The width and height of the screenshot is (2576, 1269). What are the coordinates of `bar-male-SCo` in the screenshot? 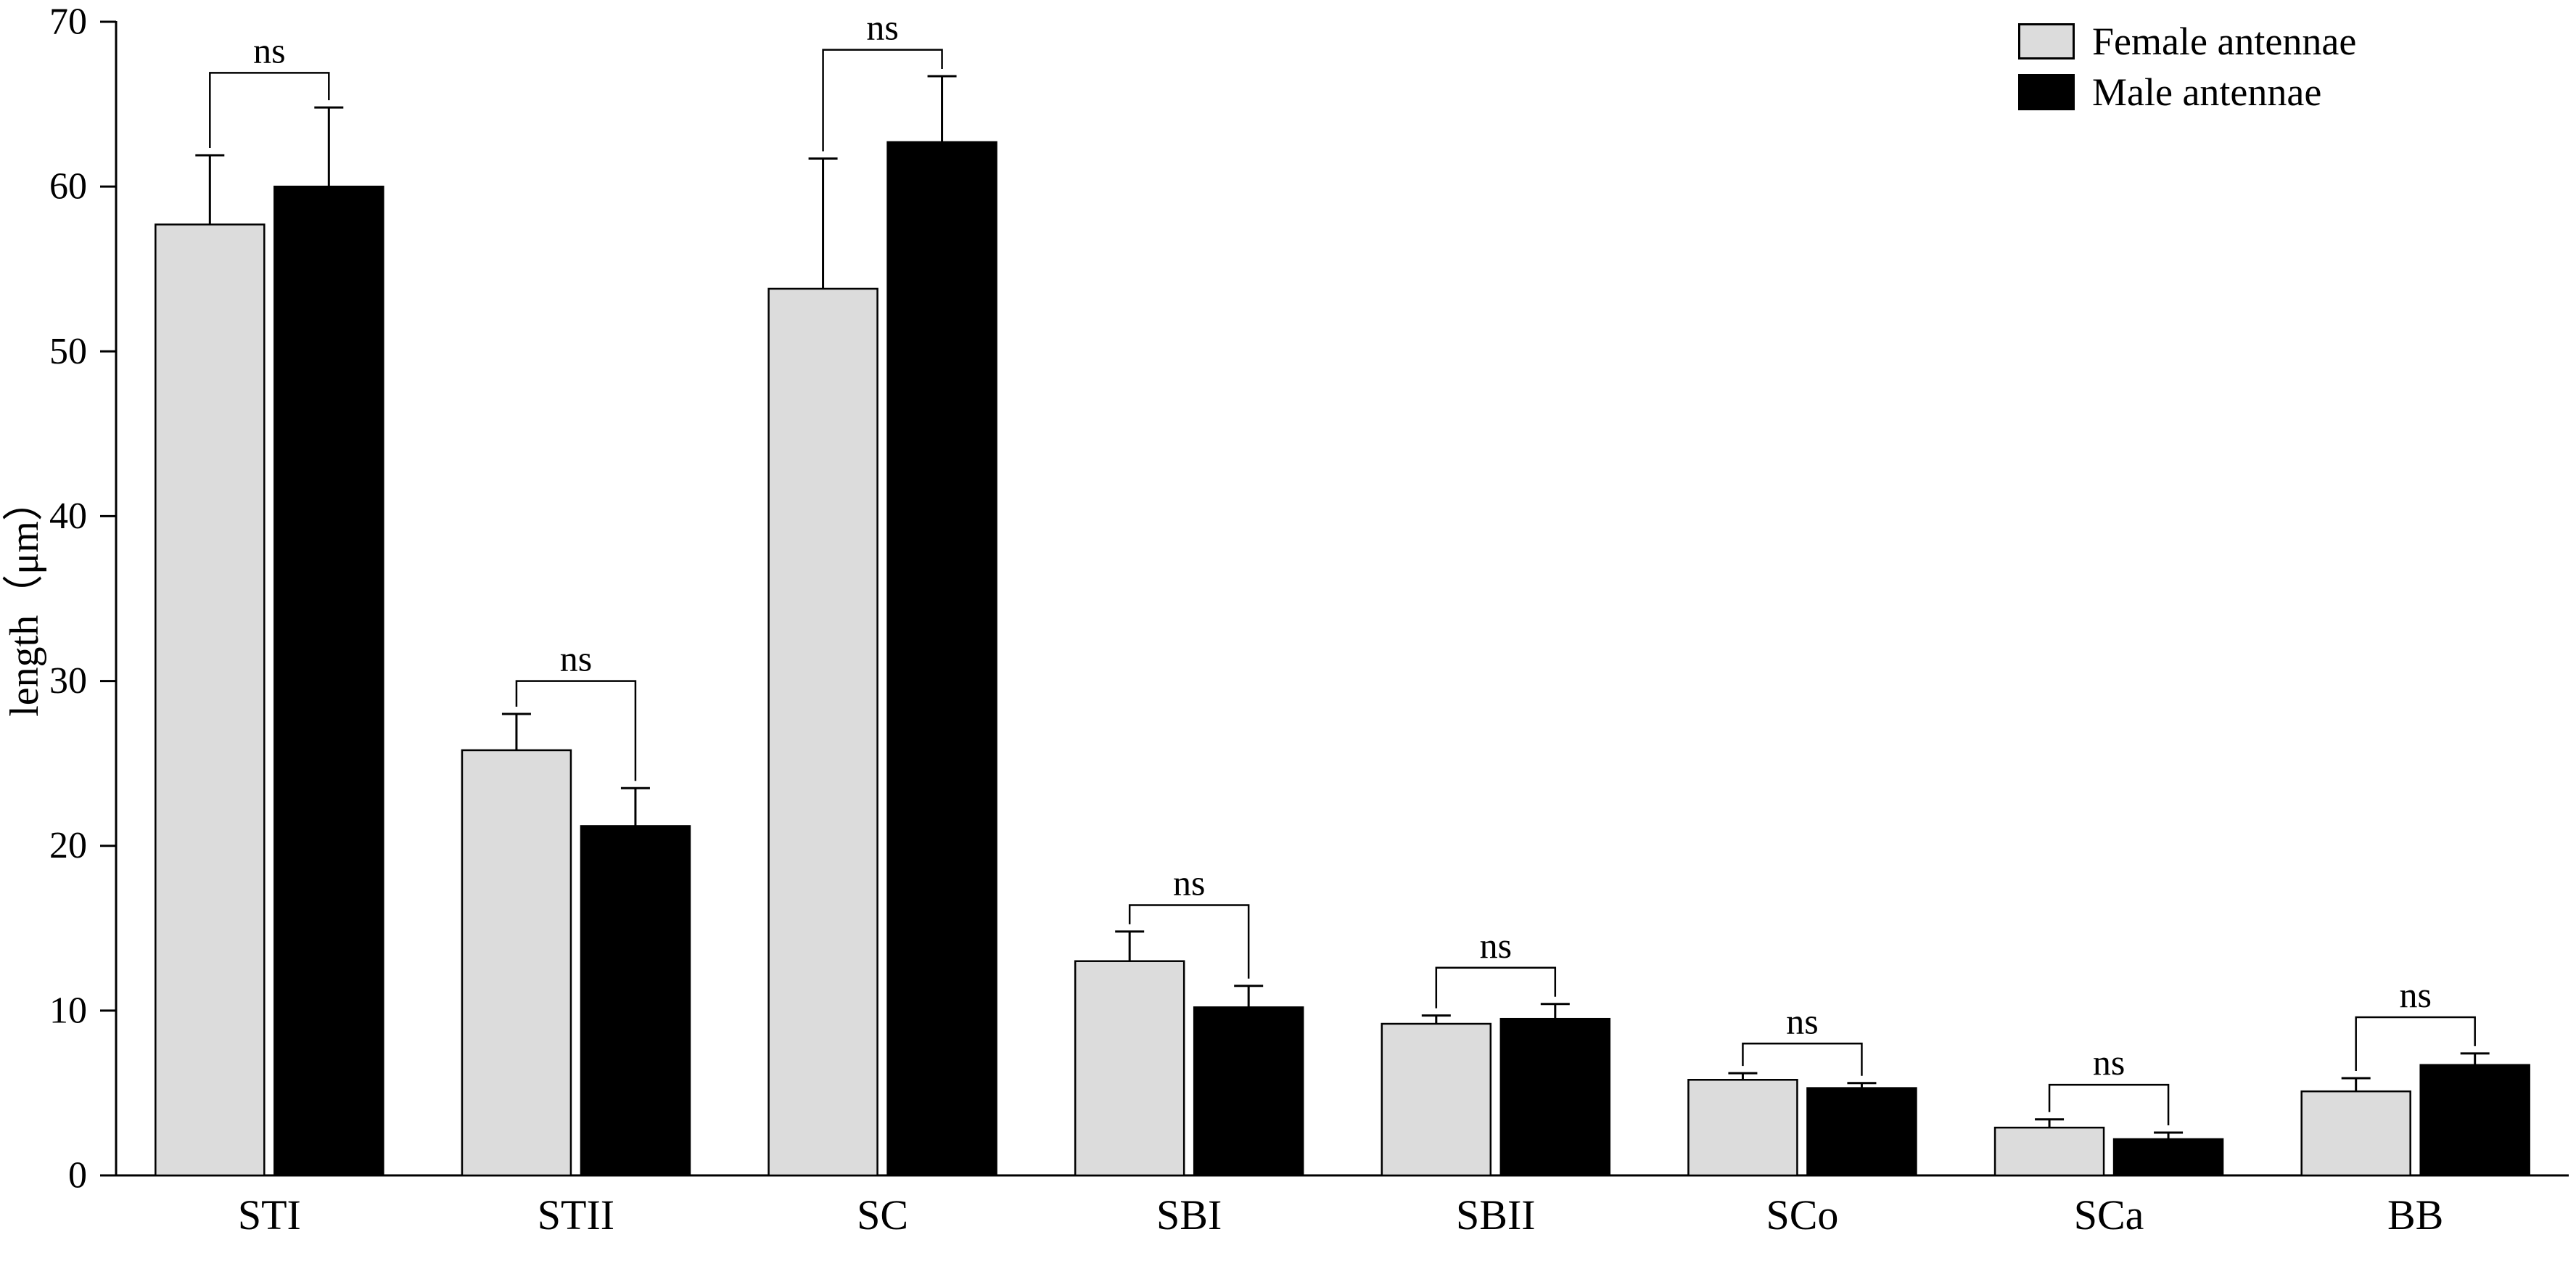 It's located at (1861, 1132).